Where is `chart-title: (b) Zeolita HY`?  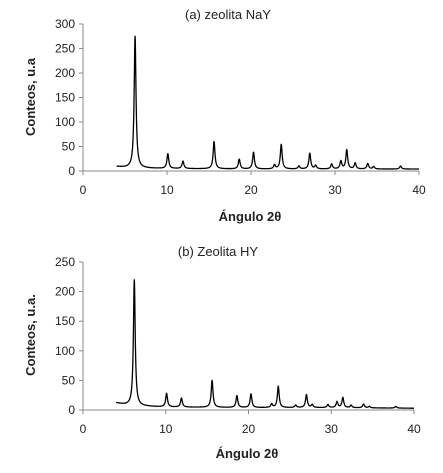
chart-title: (b) Zeolita HY is located at coordinates (218, 251).